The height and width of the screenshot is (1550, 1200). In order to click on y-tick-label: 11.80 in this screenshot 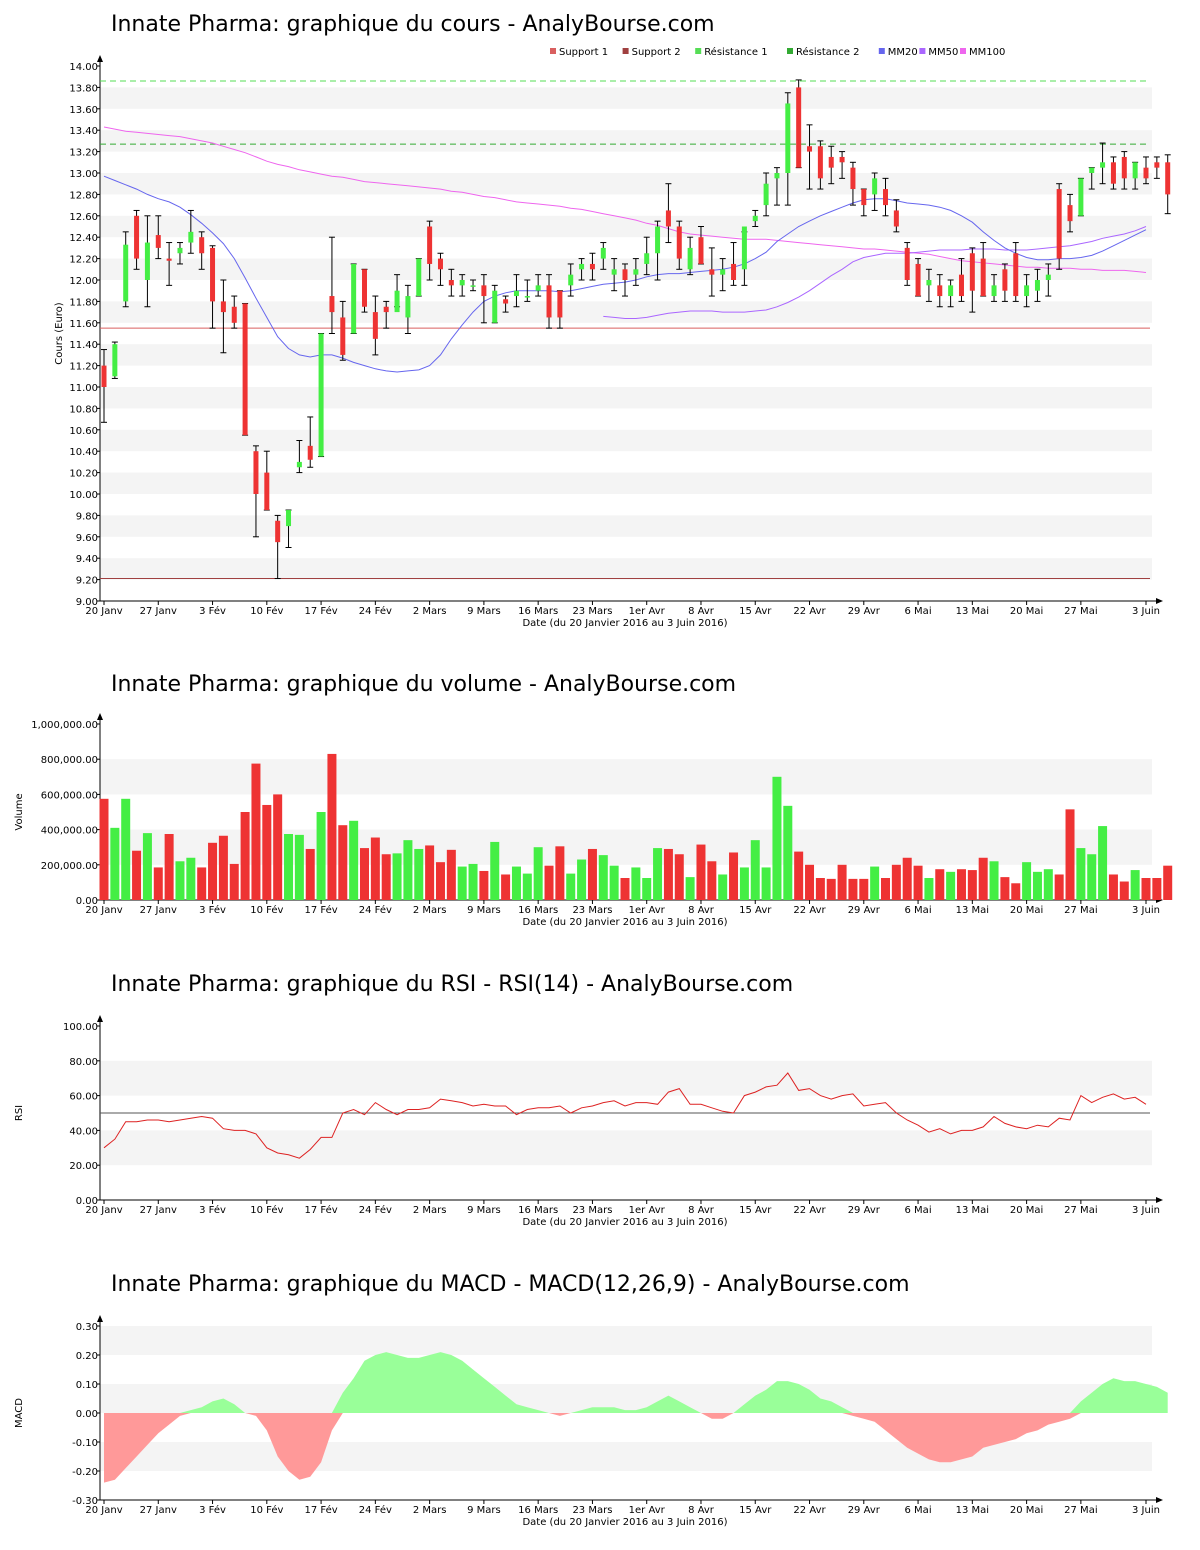, I will do `click(83, 302)`.